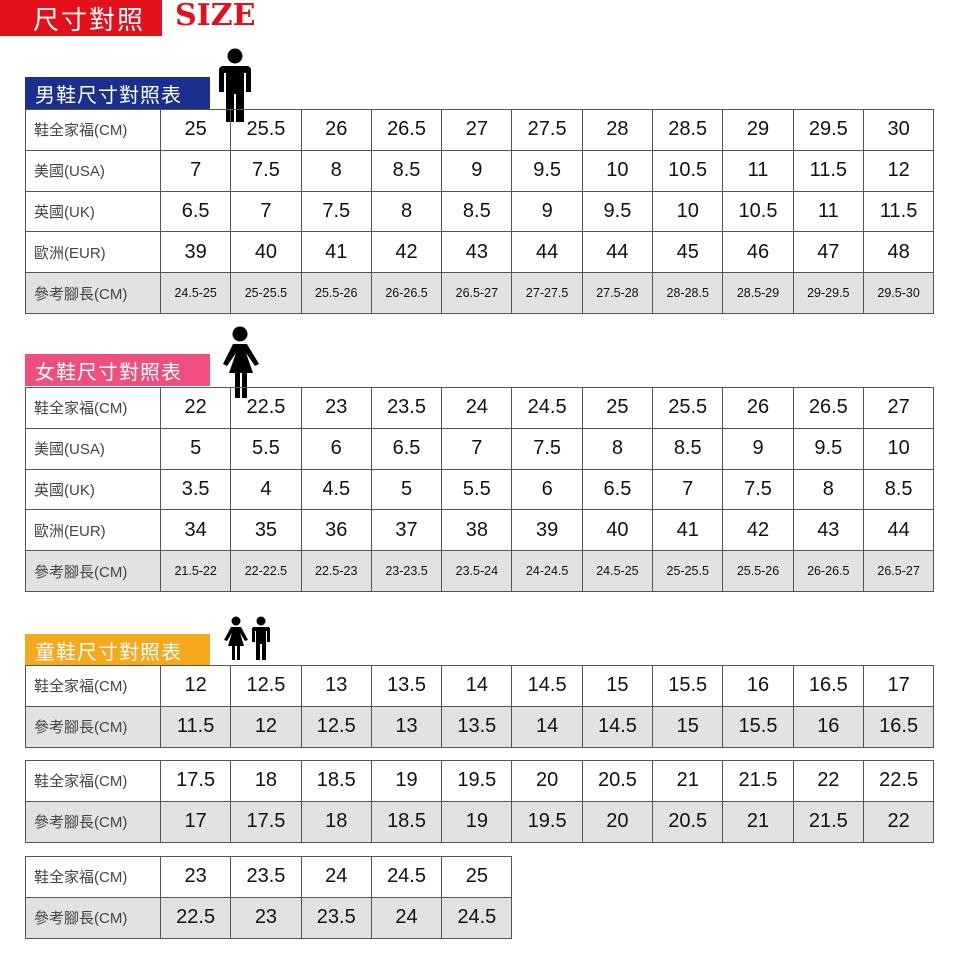 Image resolution: width=960 pixels, height=960 pixels. What do you see at coordinates (547, 530) in the screenshot?
I see `size-cell: 39` at bounding box center [547, 530].